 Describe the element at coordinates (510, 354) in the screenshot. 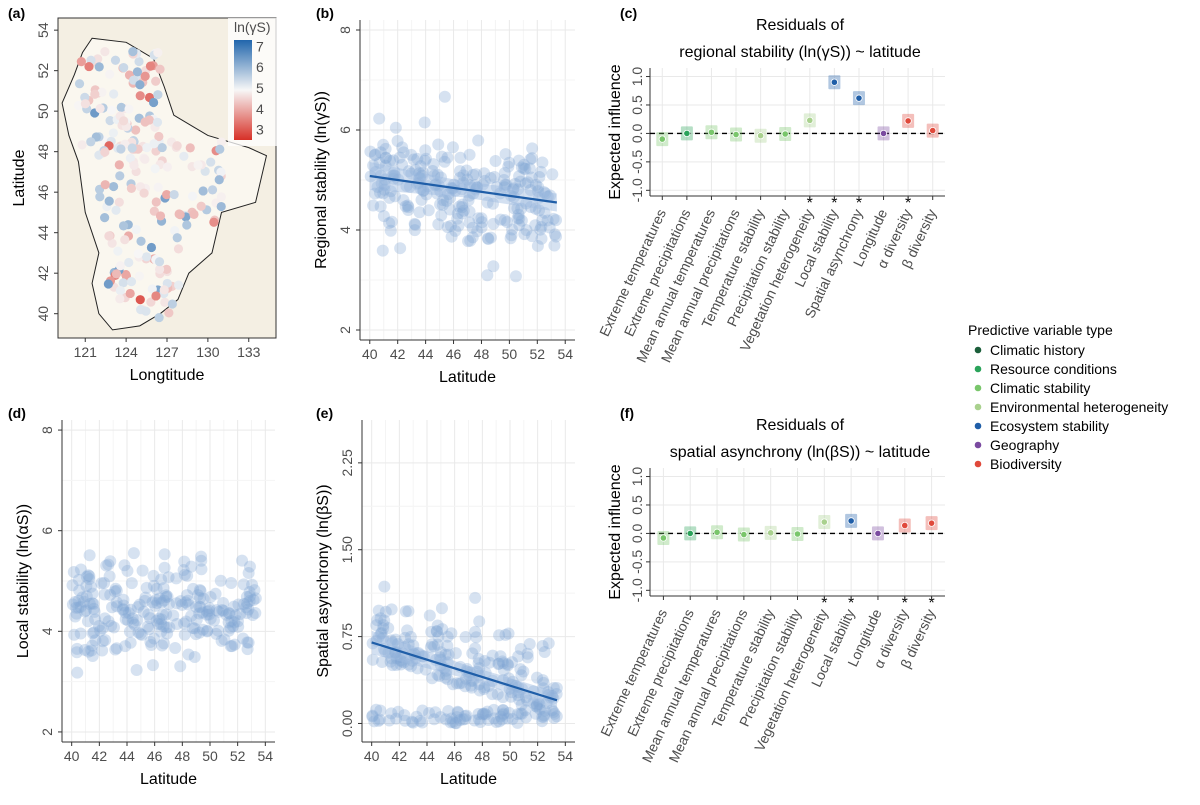

I see `b-x-tick-label: 50` at that location.